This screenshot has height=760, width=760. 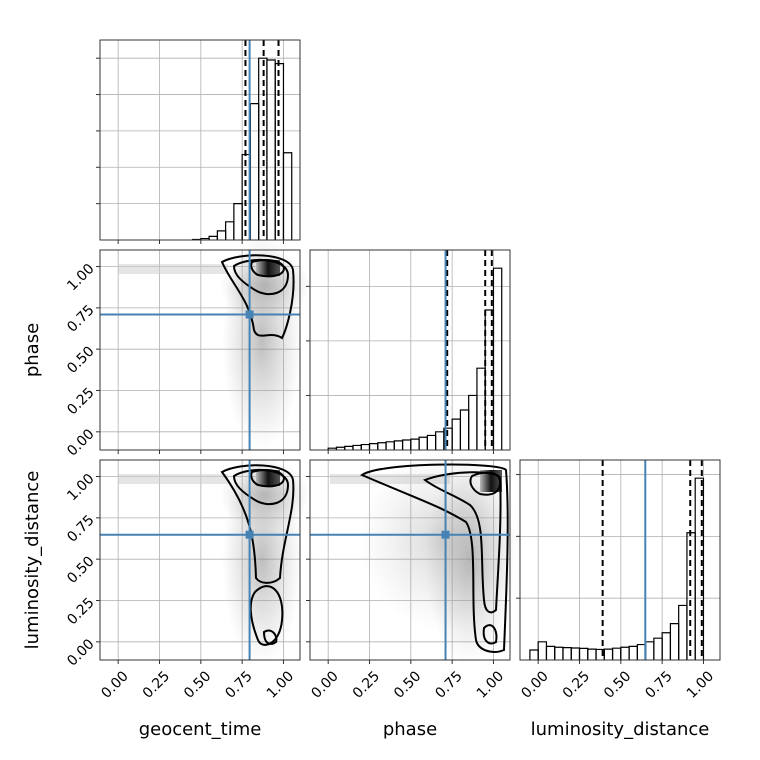 I want to click on y-axis-label: phase, so click(x=32, y=350).